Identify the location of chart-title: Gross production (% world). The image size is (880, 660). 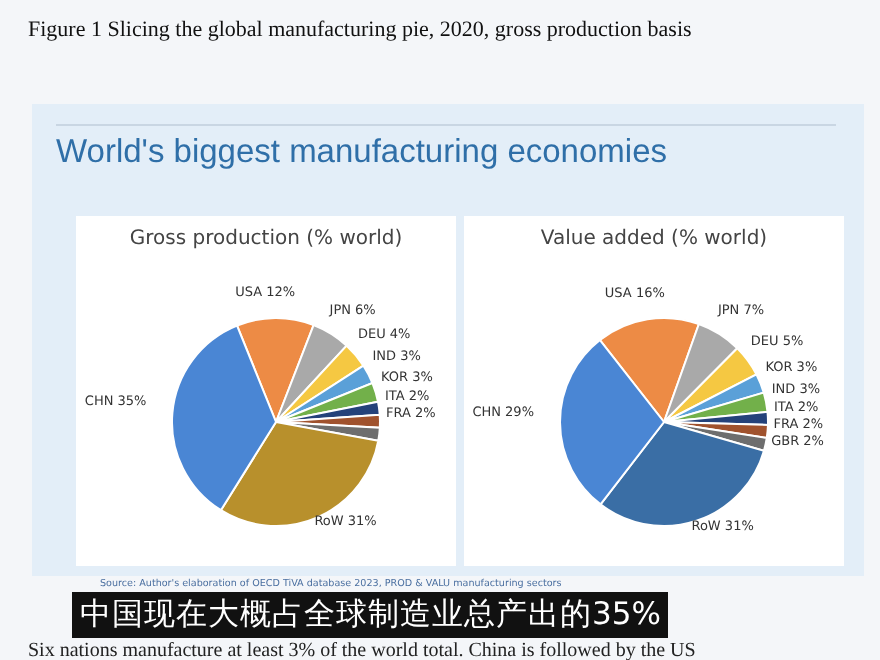
(266, 239).